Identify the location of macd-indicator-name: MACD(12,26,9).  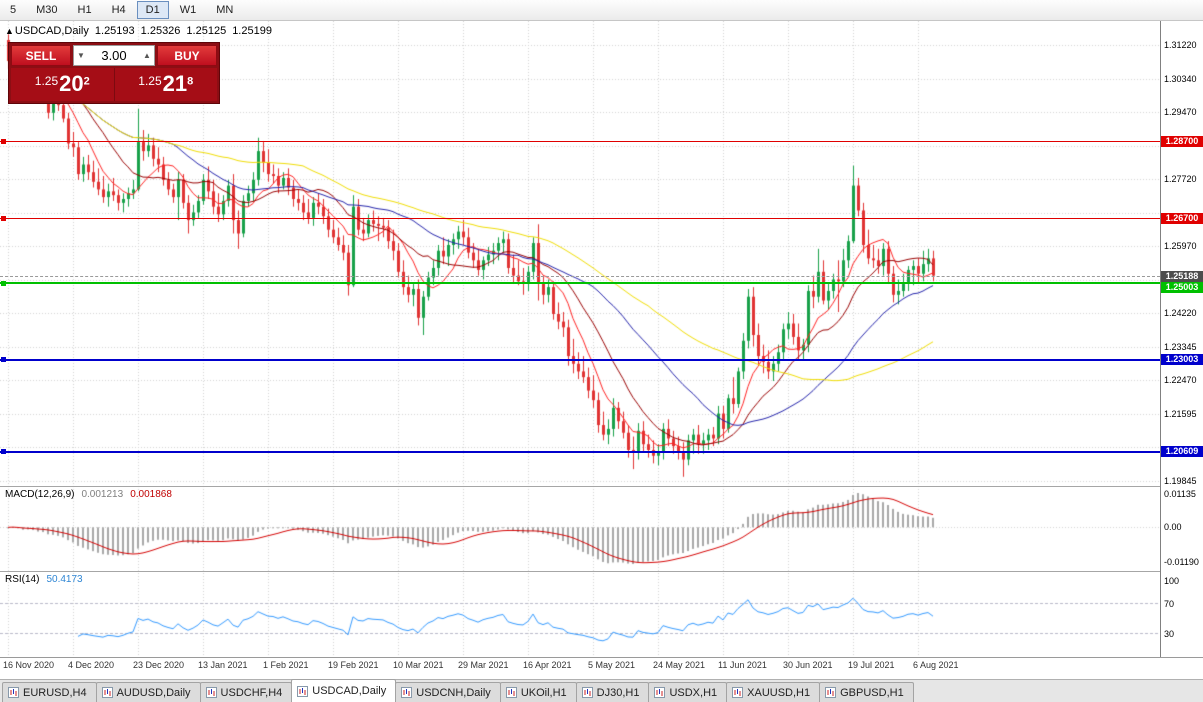
(40, 494).